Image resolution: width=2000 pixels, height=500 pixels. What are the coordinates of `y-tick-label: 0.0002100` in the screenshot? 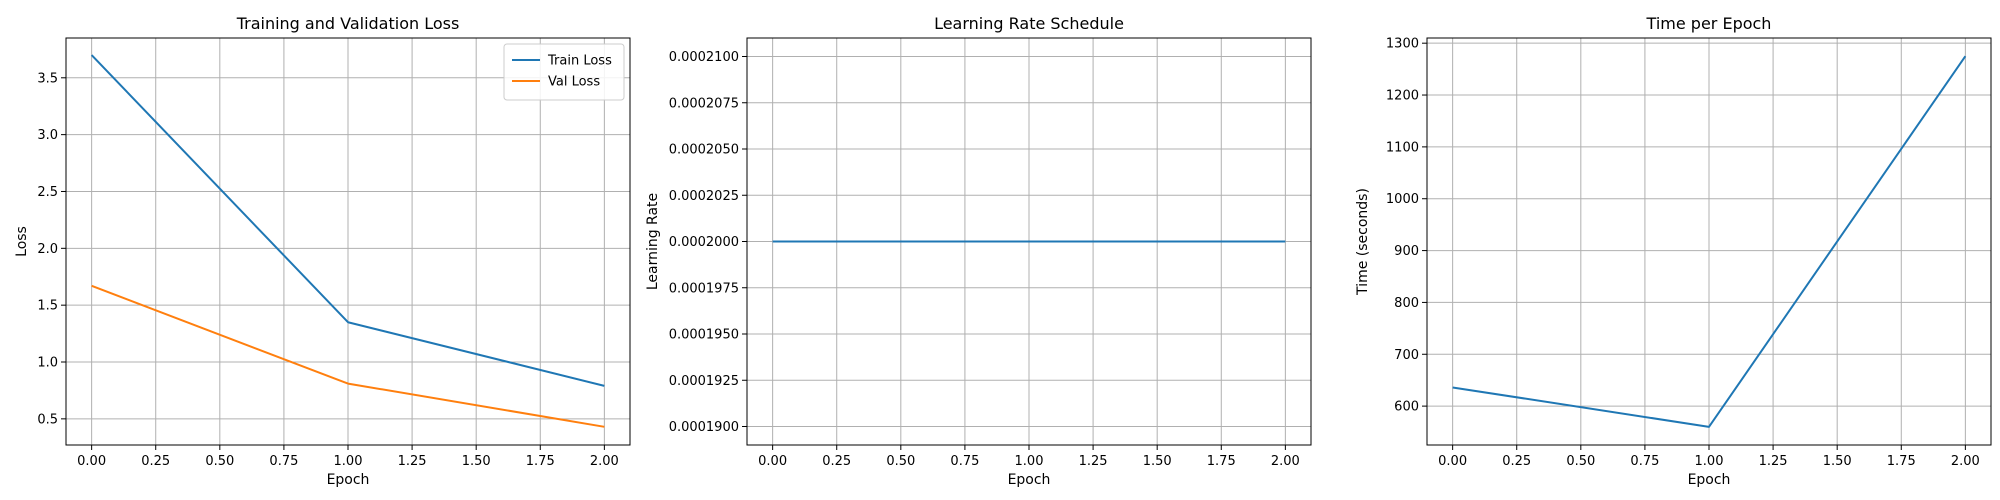 It's located at (704, 57).